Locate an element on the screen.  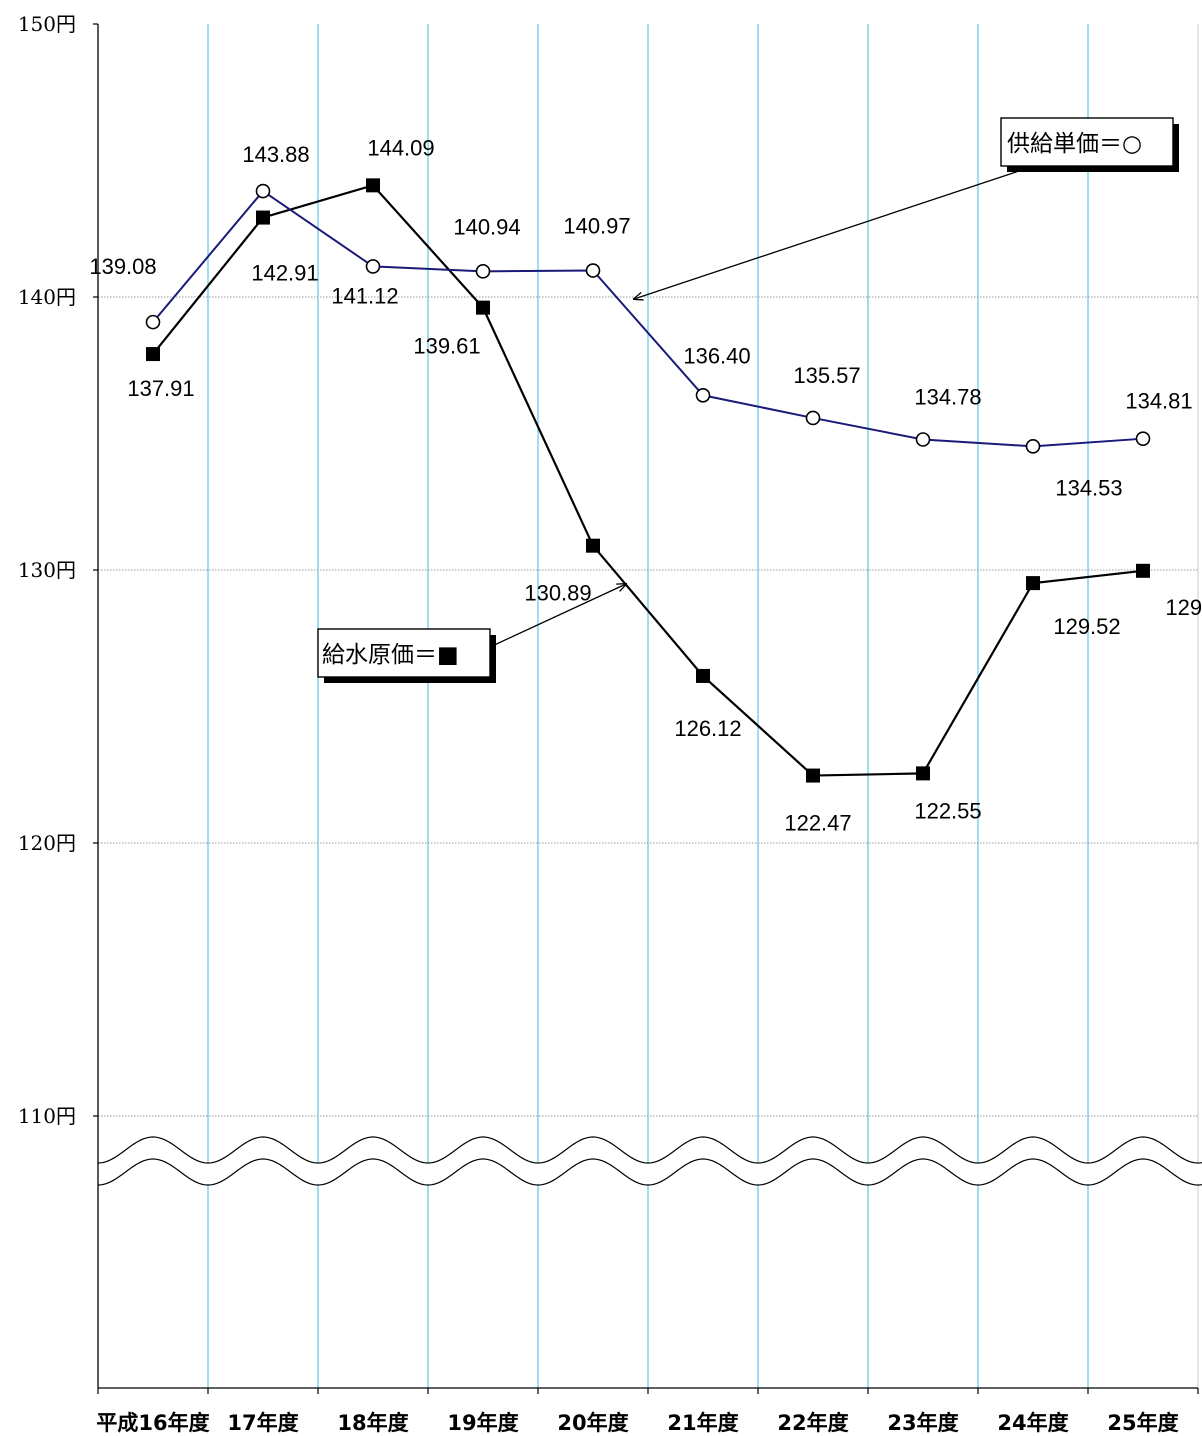
y-tick-label: 150円 is located at coordinates (47, 24).